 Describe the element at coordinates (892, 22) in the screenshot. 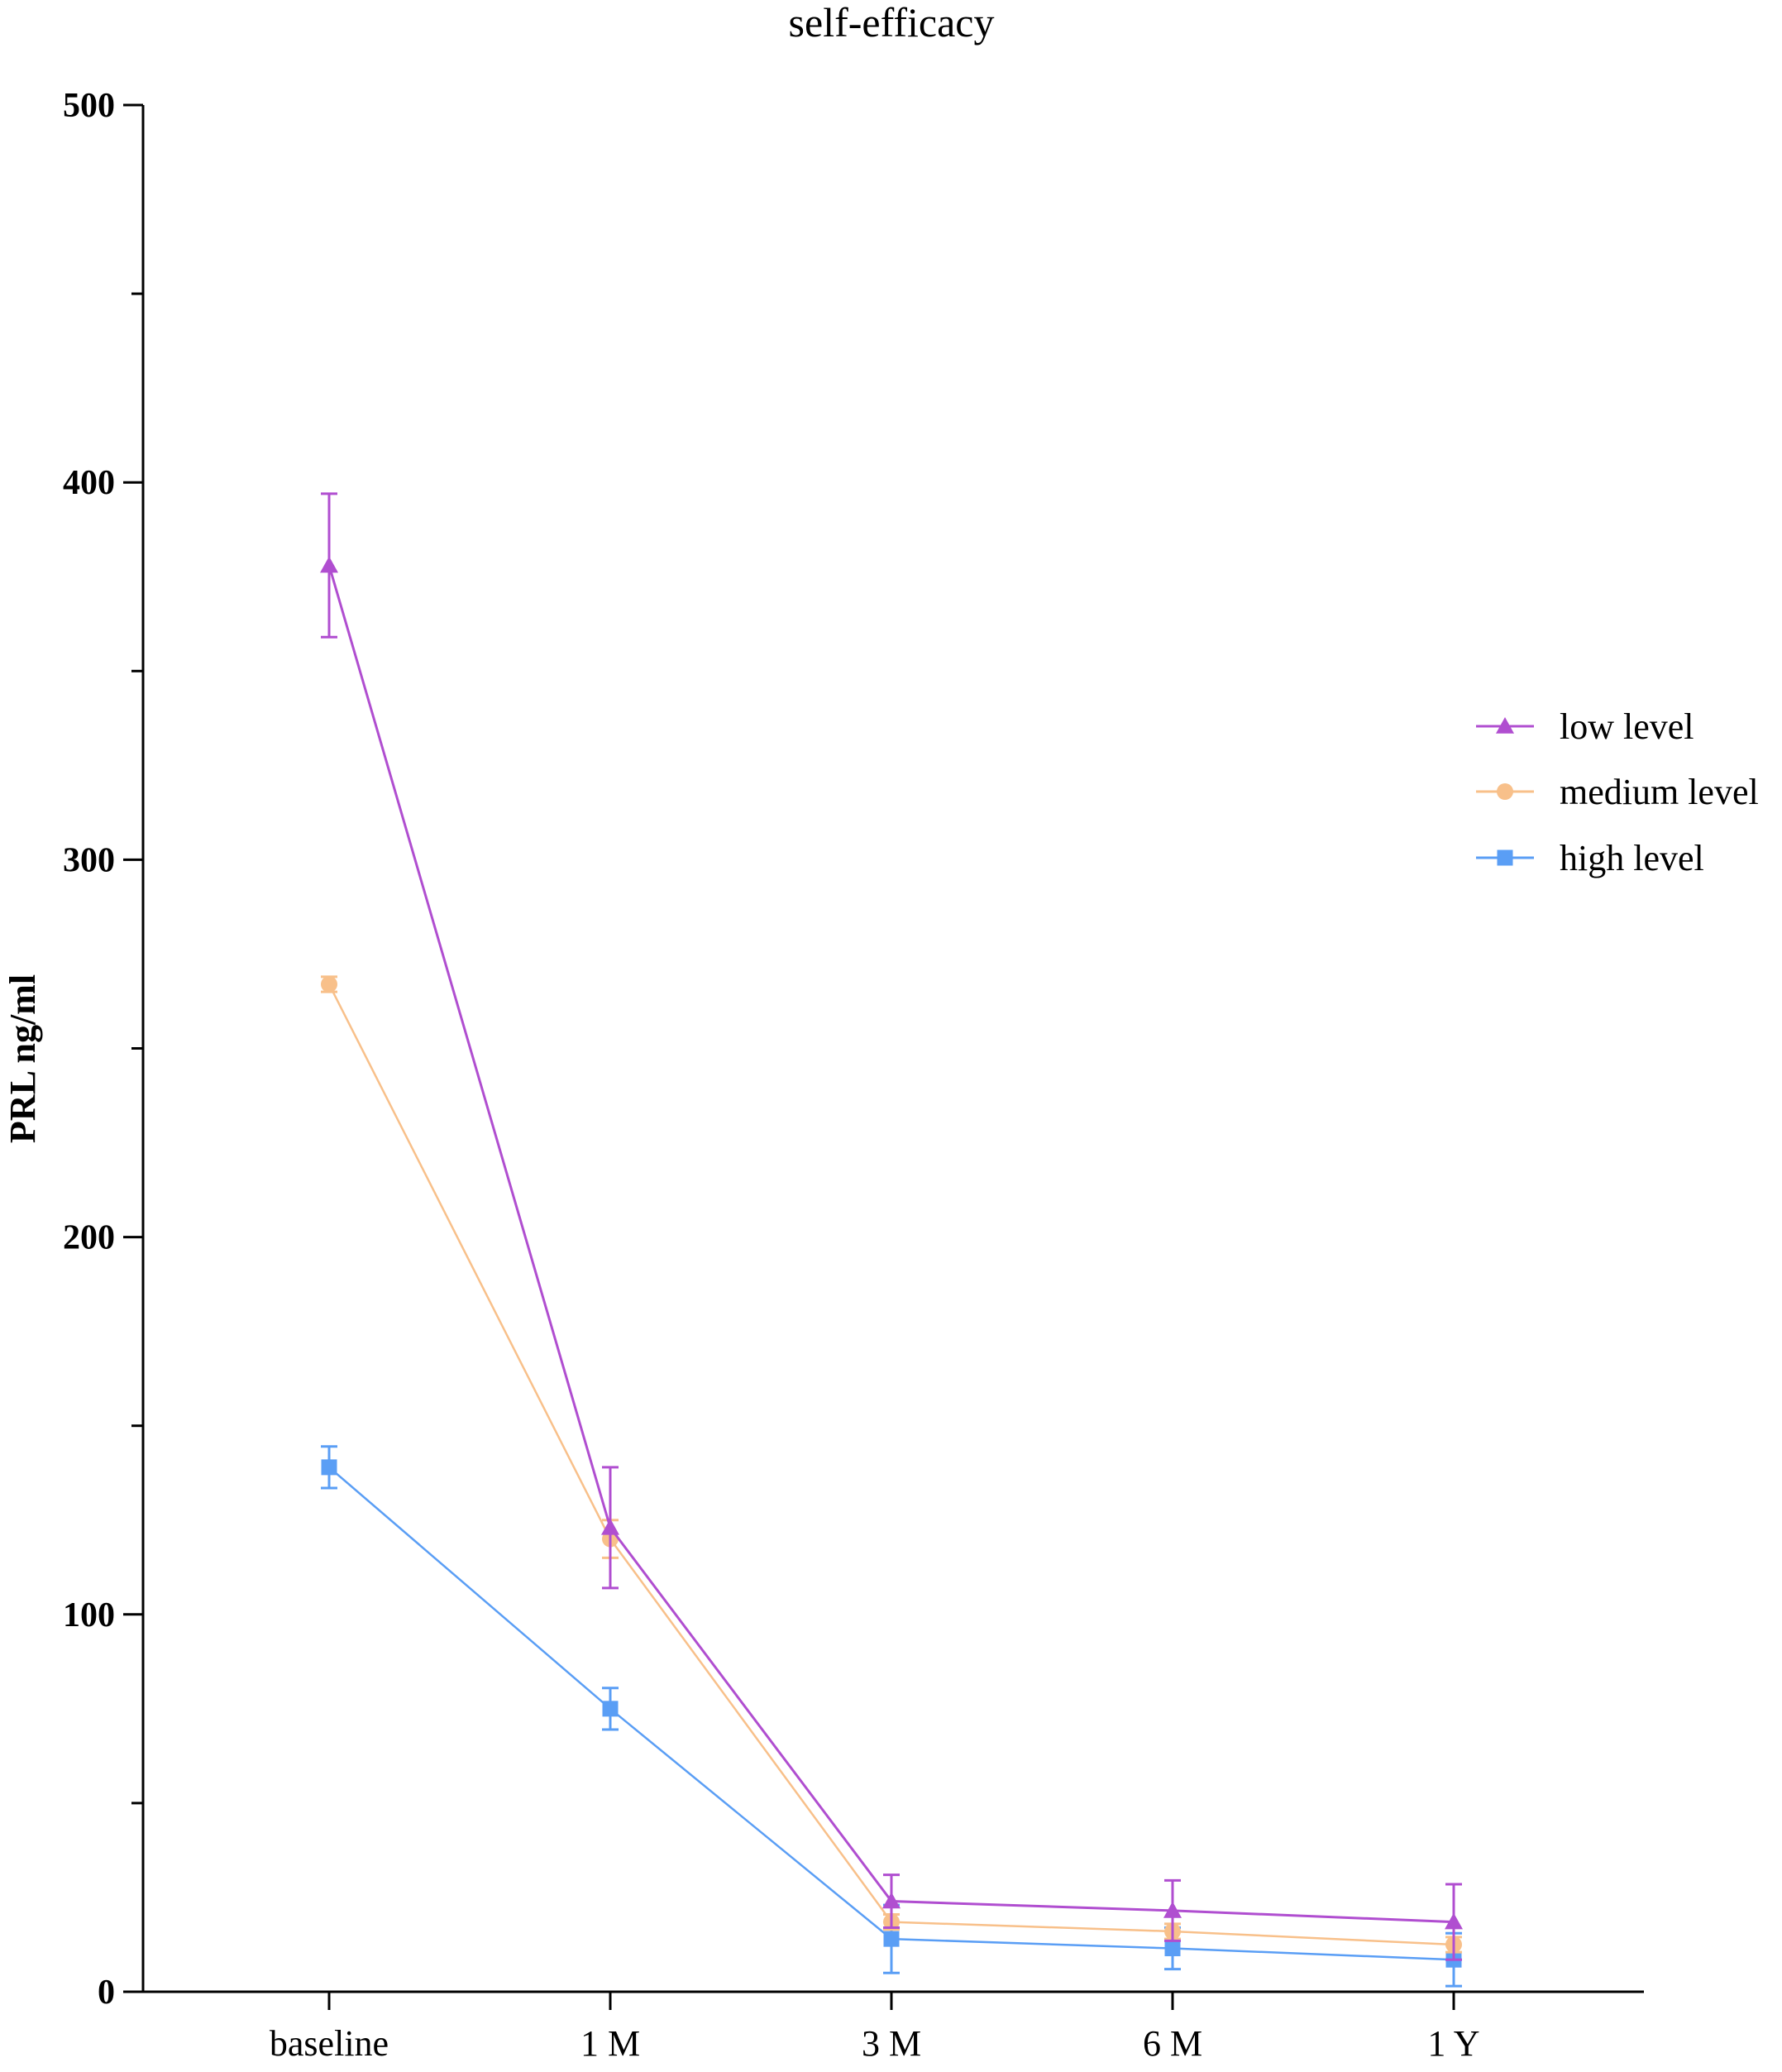

I see `chart-title: self-efficacy` at that location.